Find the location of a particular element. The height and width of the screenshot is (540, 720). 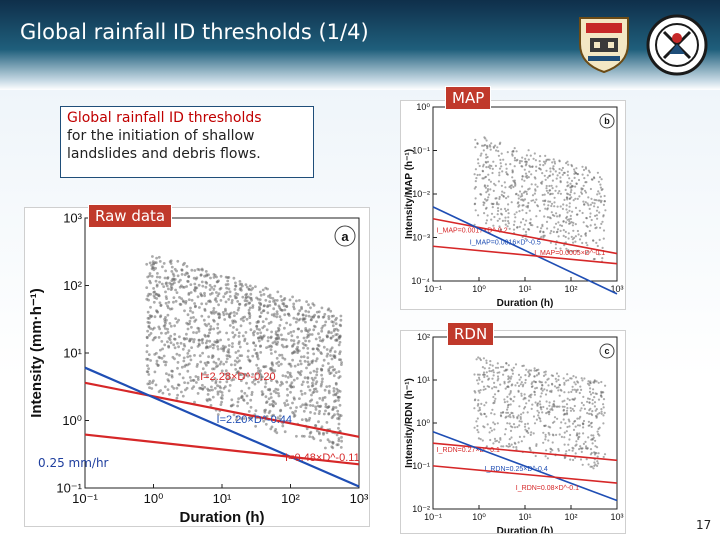

threshold-label: I_RDN=0.08×D^-0.1 is located at coordinates (547, 488).